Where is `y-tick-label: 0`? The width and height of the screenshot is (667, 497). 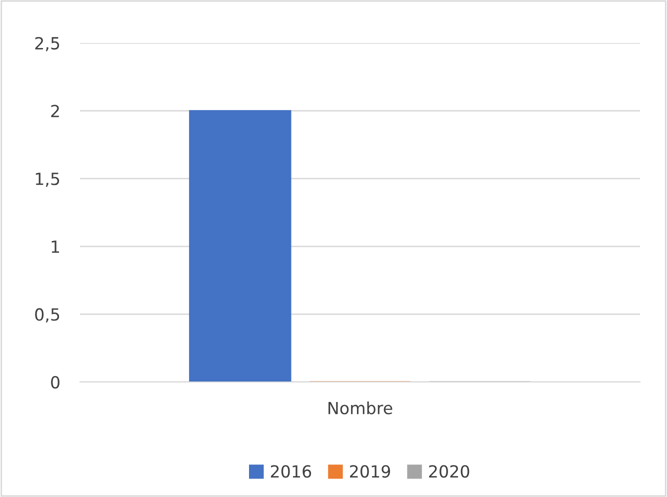 y-tick-label: 0 is located at coordinates (55, 382).